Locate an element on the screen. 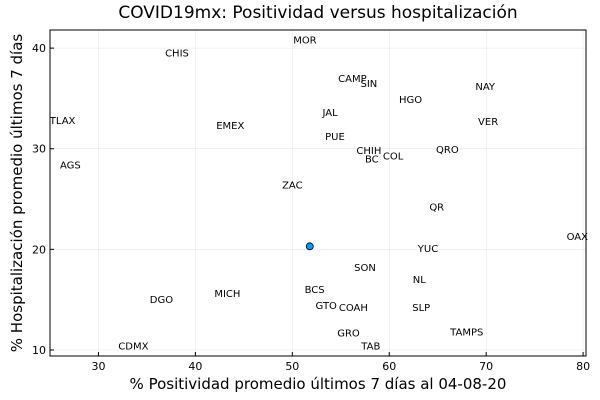 The width and height of the screenshot is (600, 400). state-label-tlax: TLAX is located at coordinates (62, 121).